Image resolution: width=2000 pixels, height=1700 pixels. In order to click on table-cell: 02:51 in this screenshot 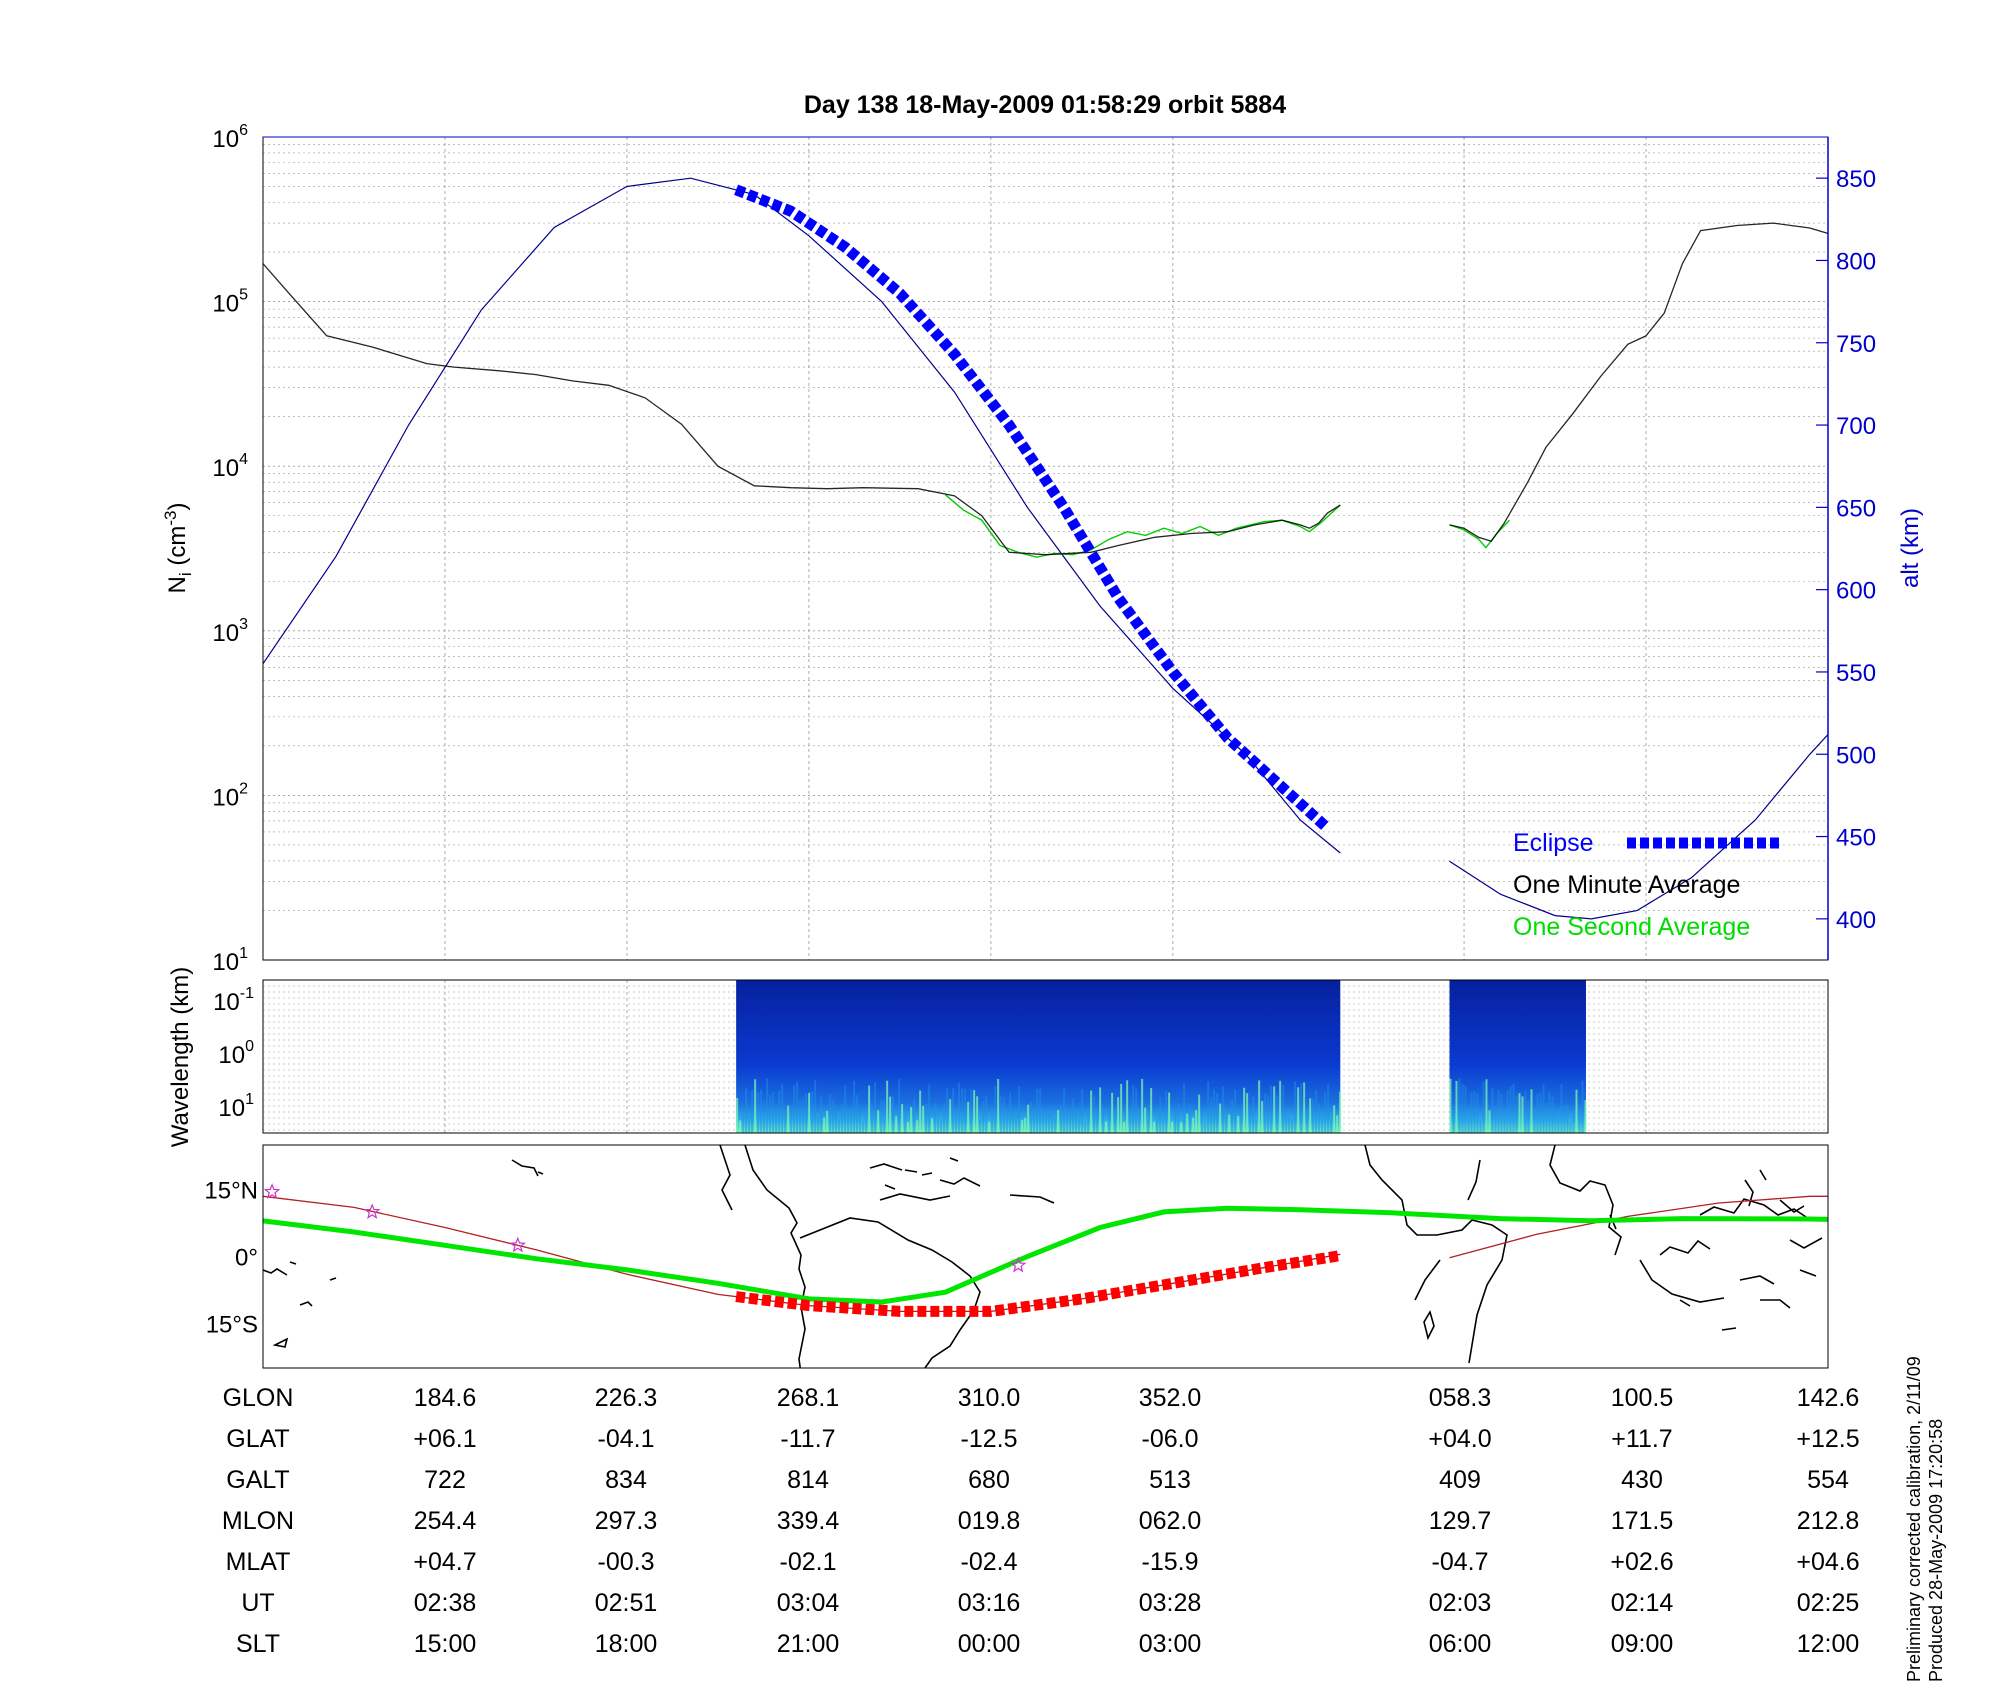, I will do `click(626, 1603)`.